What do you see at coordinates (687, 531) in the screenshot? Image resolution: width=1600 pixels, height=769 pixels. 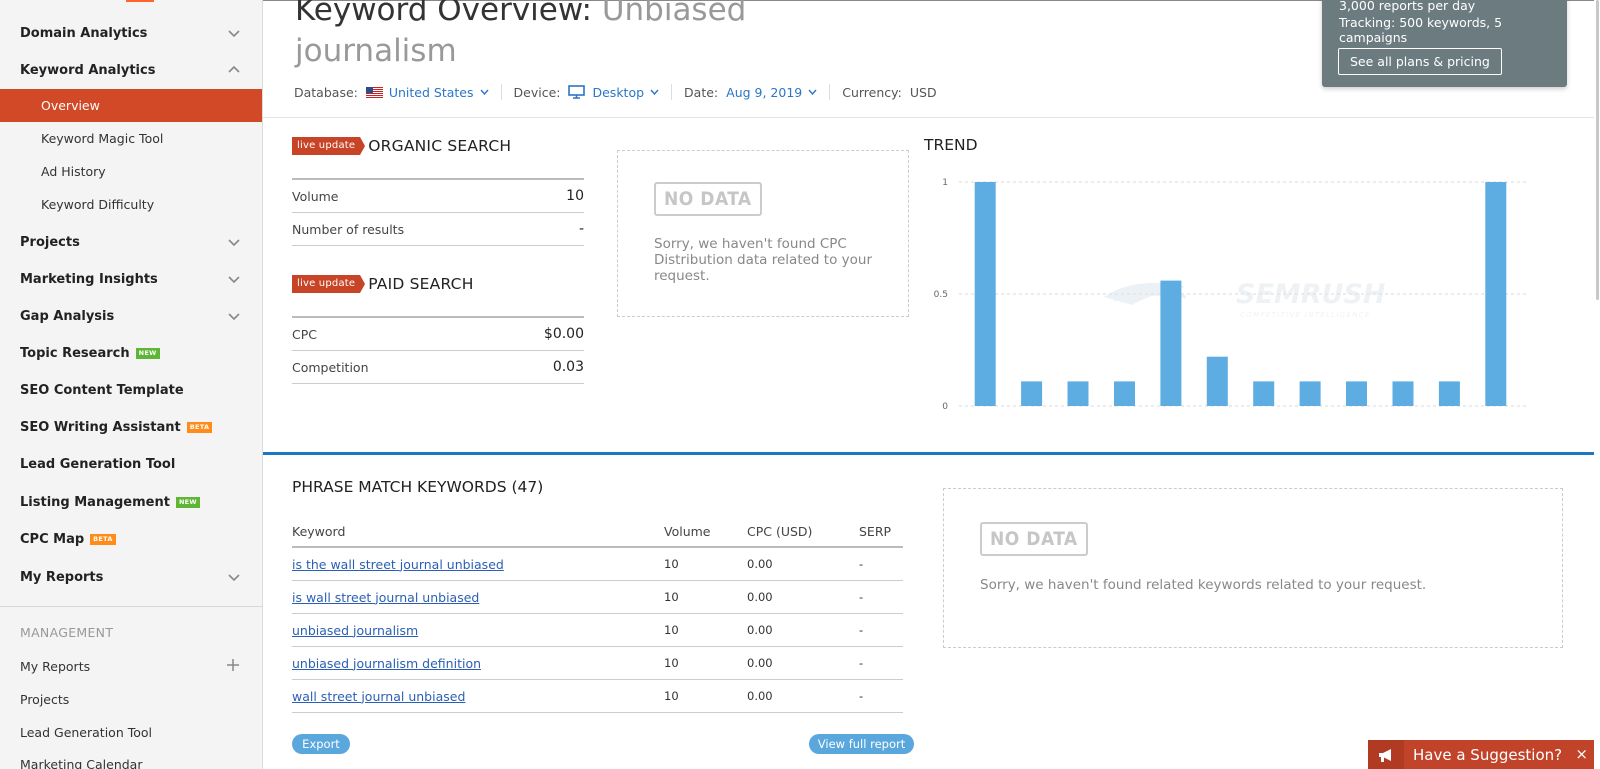 I see `column-header-volume: Volume` at bounding box center [687, 531].